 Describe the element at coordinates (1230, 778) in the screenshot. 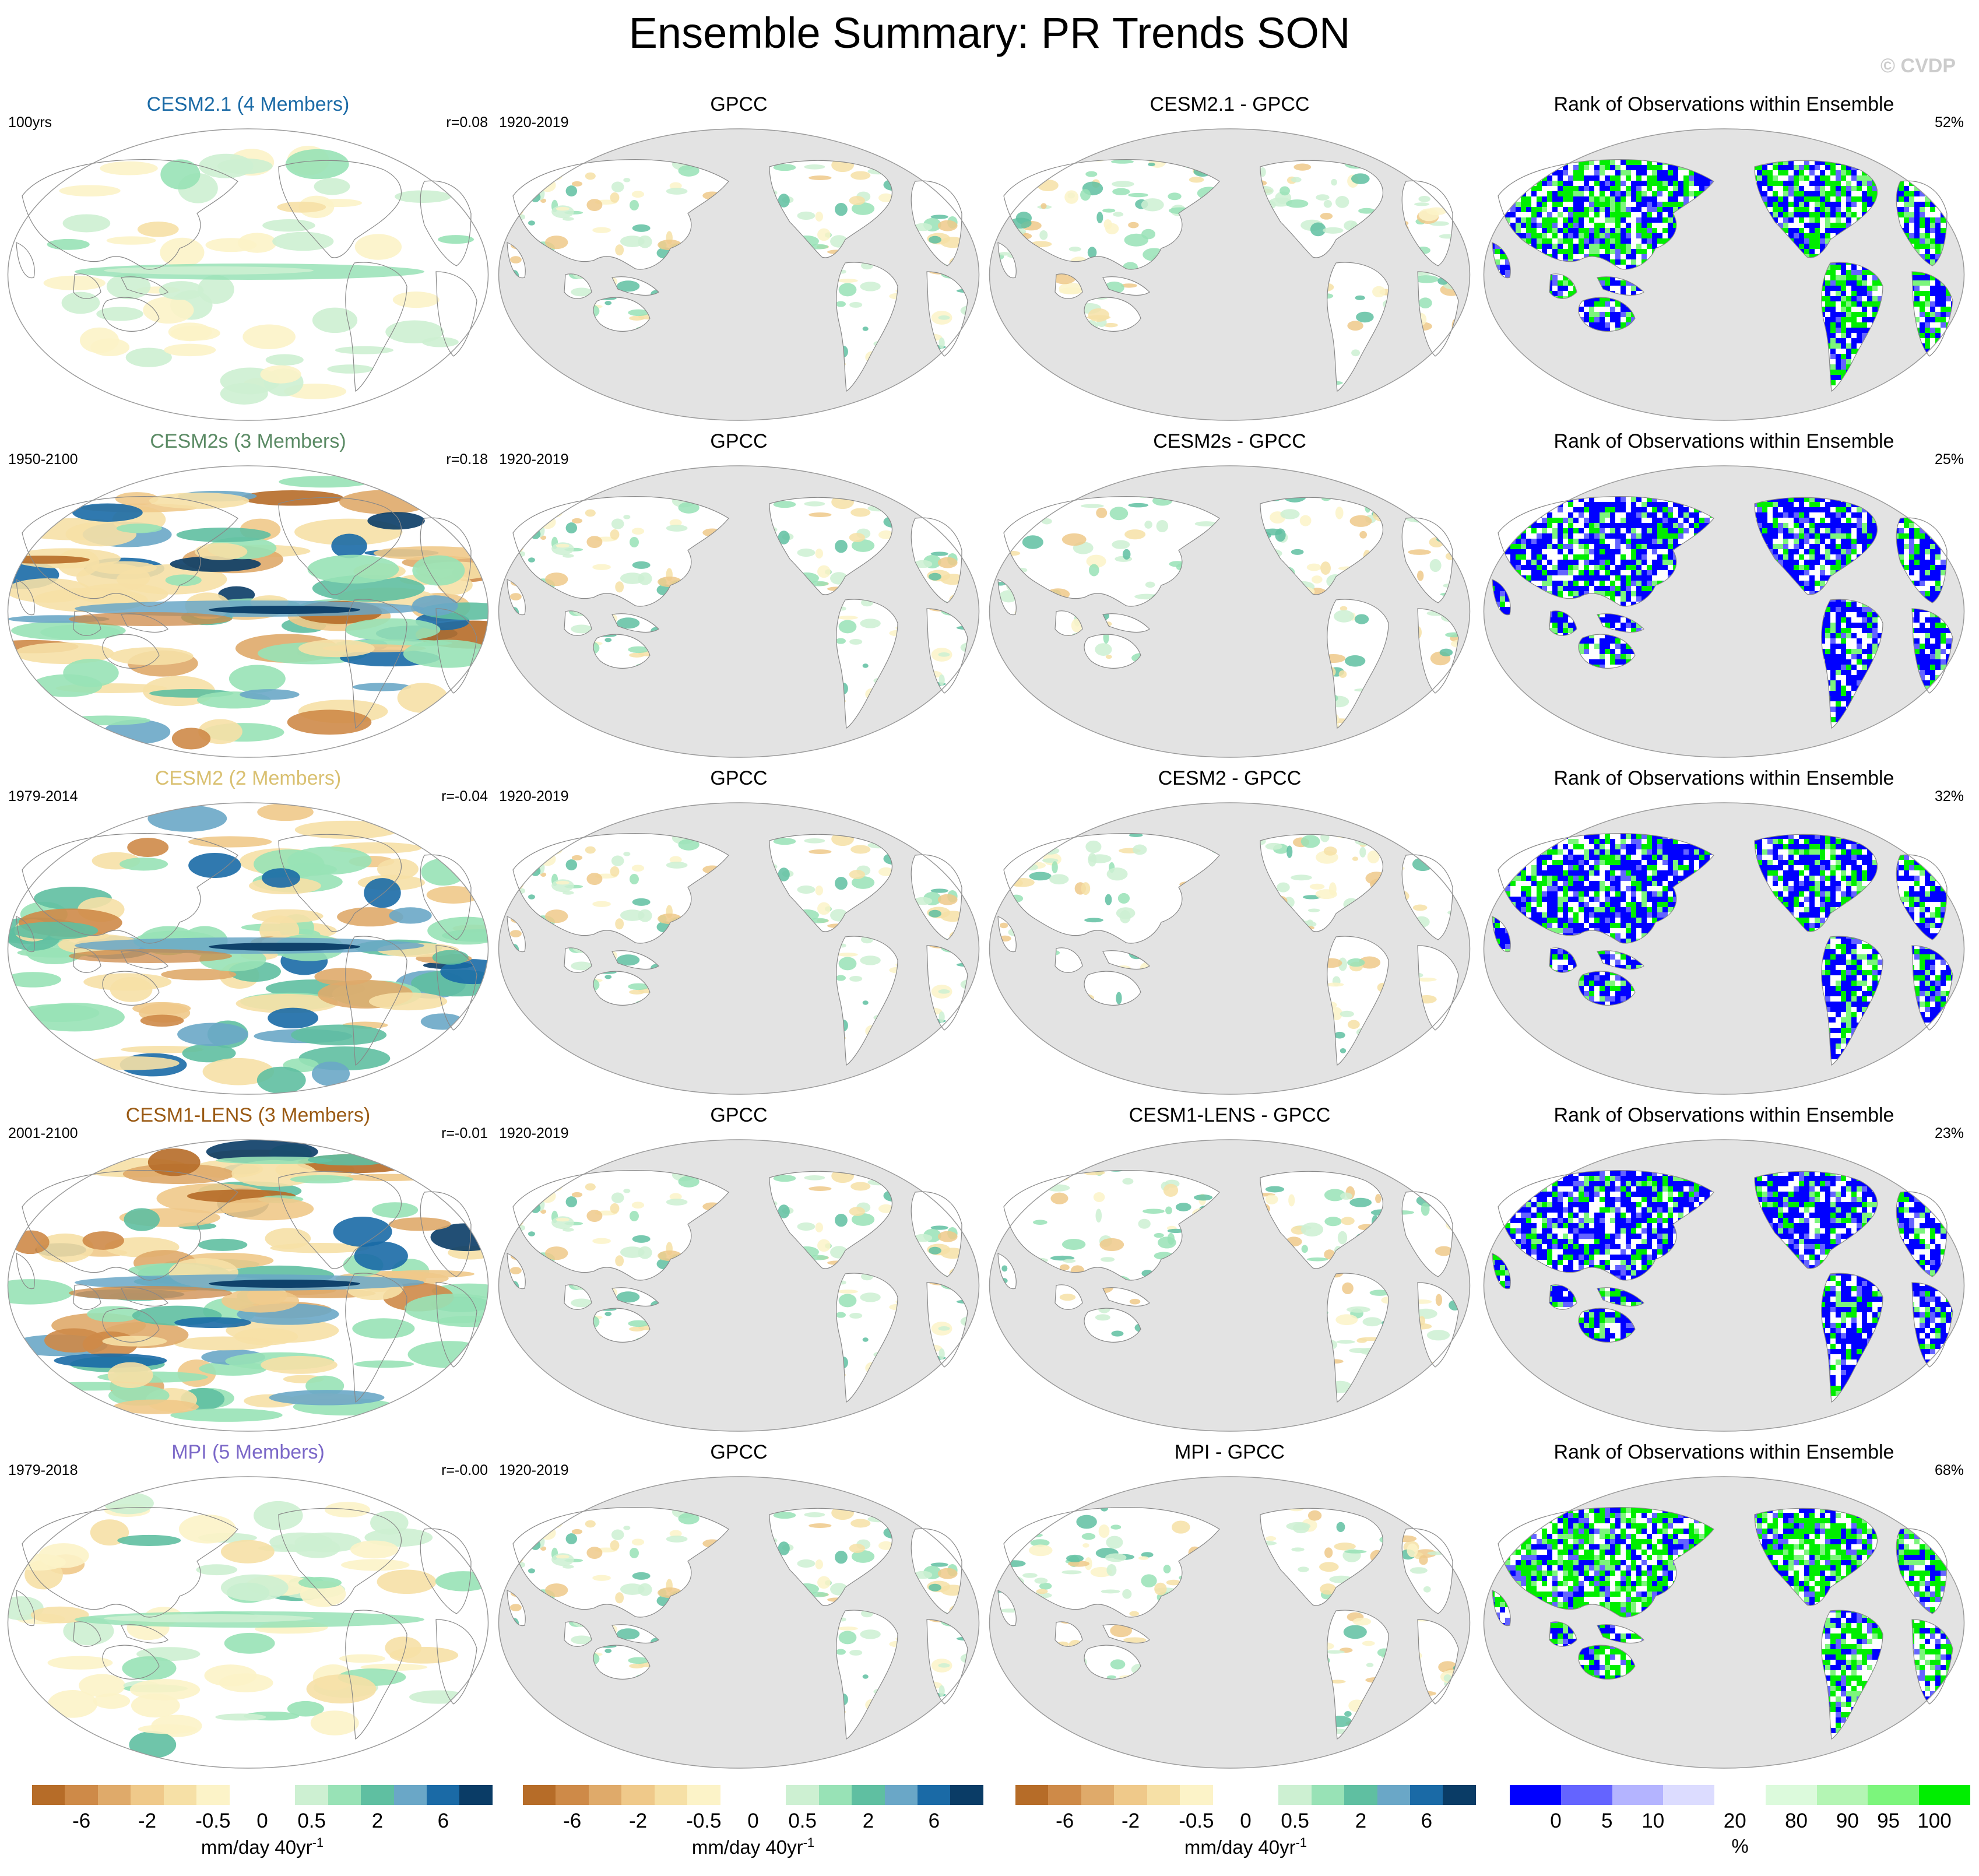

I see `panel-title: CESM2 - GPCC` at that location.